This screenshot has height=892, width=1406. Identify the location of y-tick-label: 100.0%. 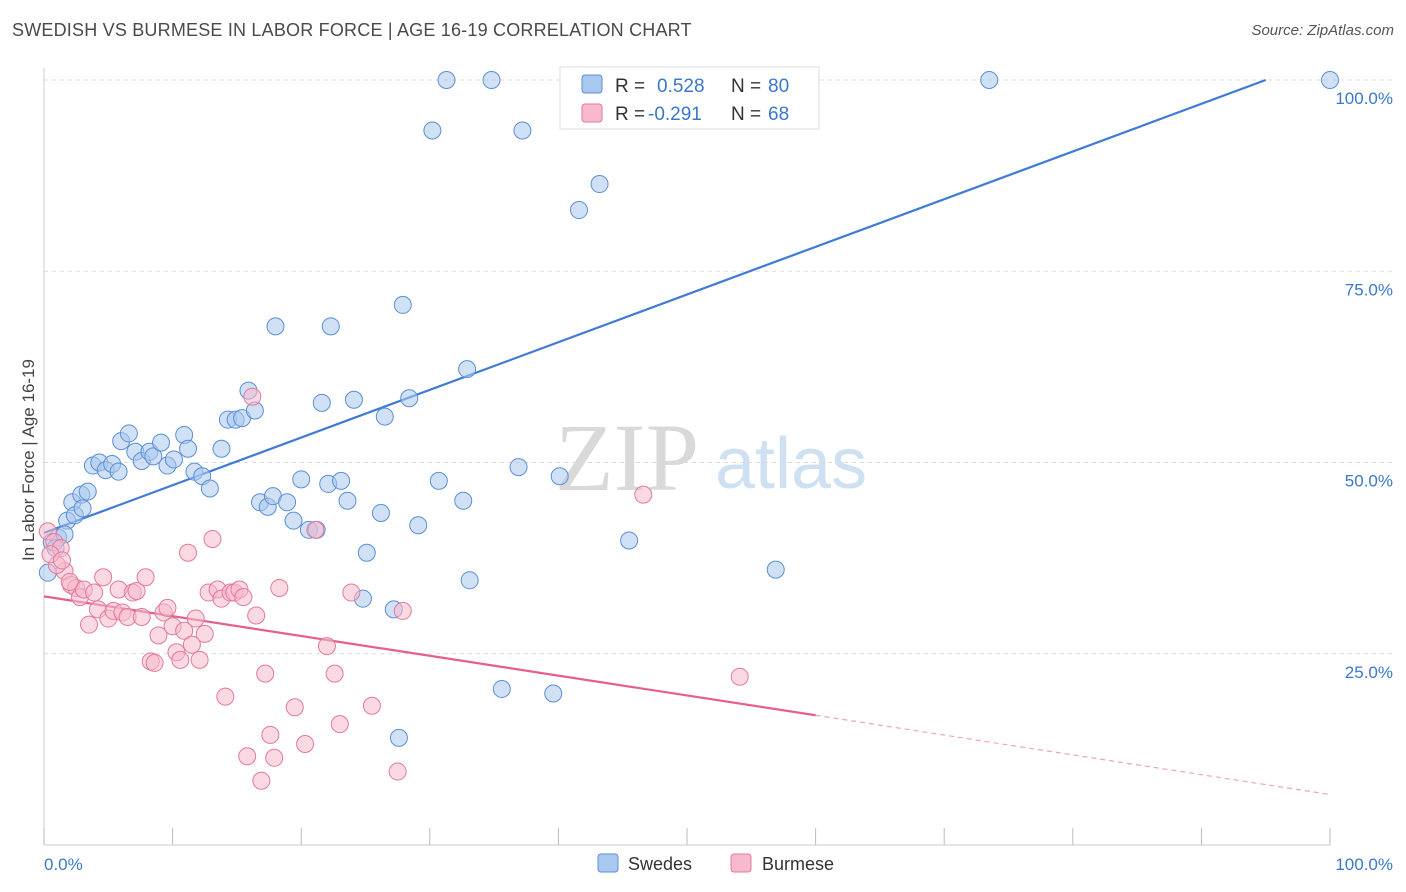
(1364, 98).